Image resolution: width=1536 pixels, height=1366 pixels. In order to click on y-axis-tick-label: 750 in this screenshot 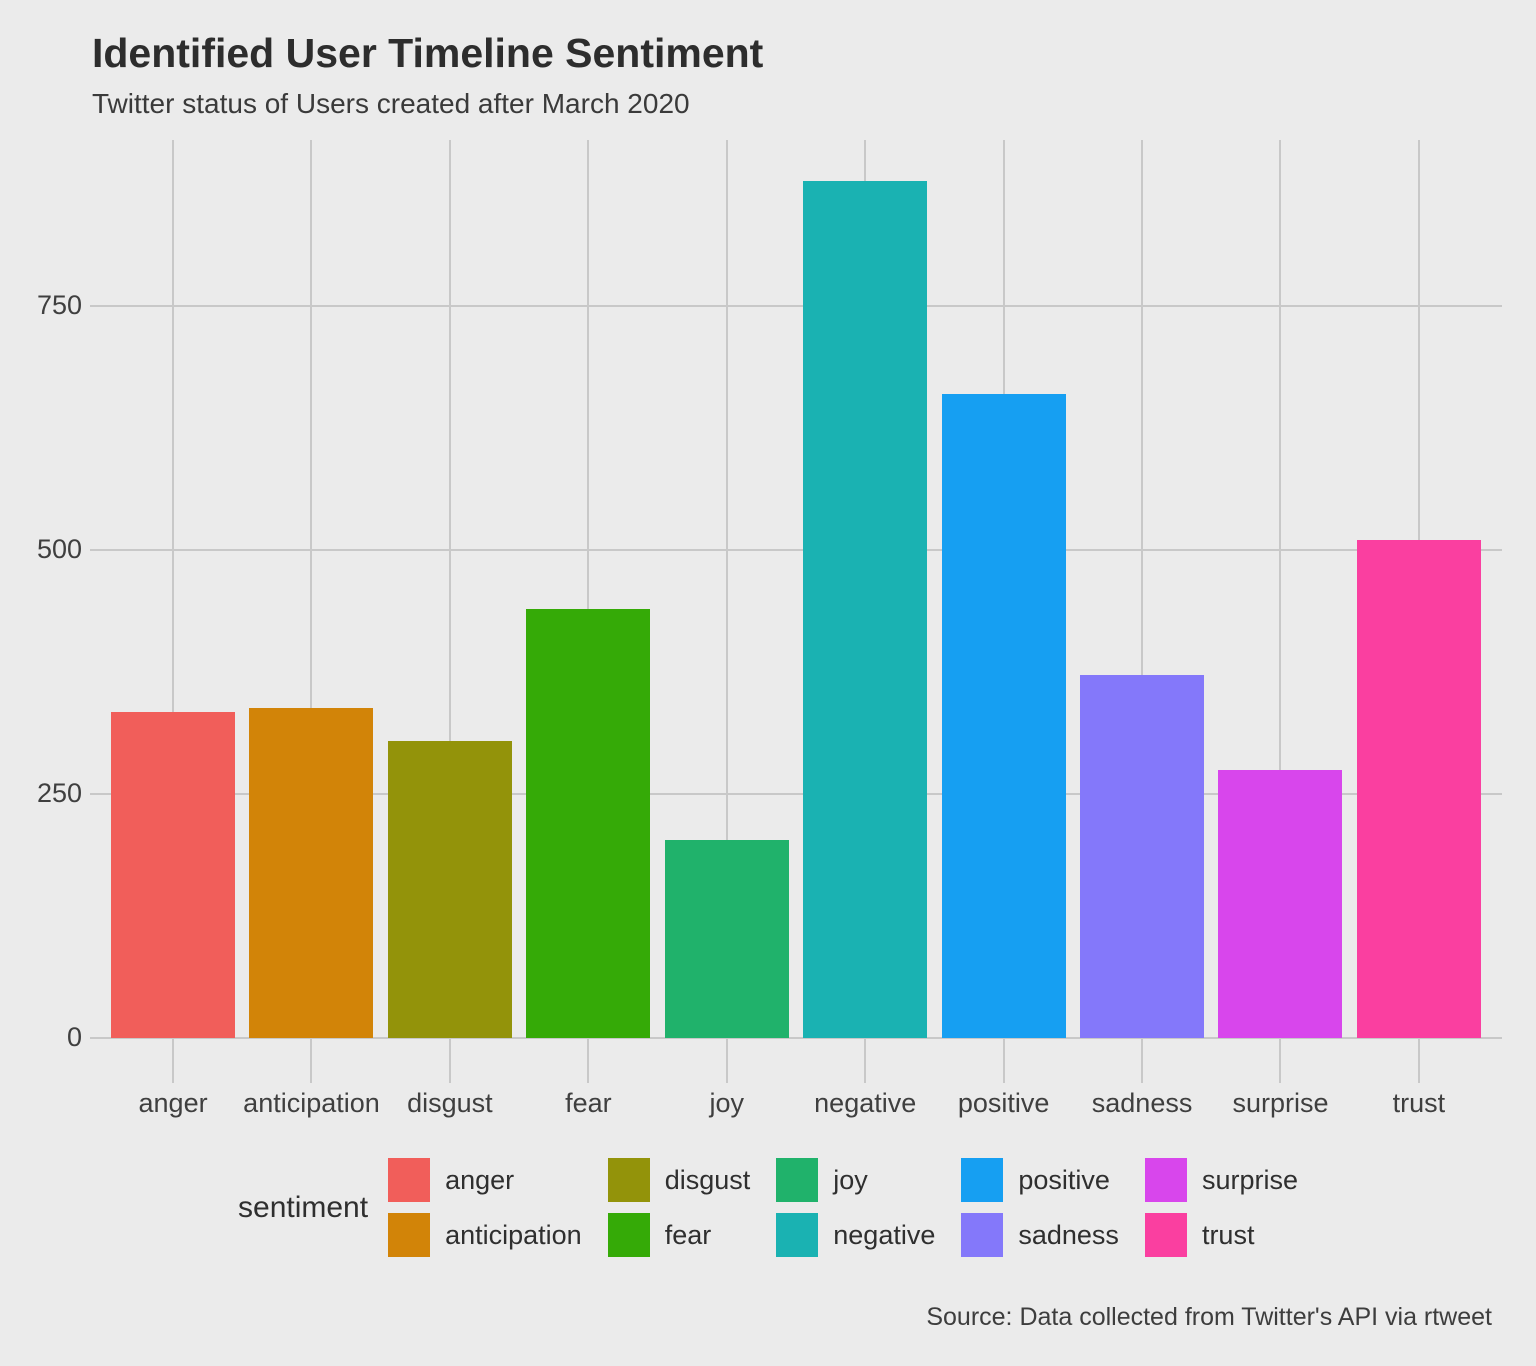, I will do `click(59, 305)`.